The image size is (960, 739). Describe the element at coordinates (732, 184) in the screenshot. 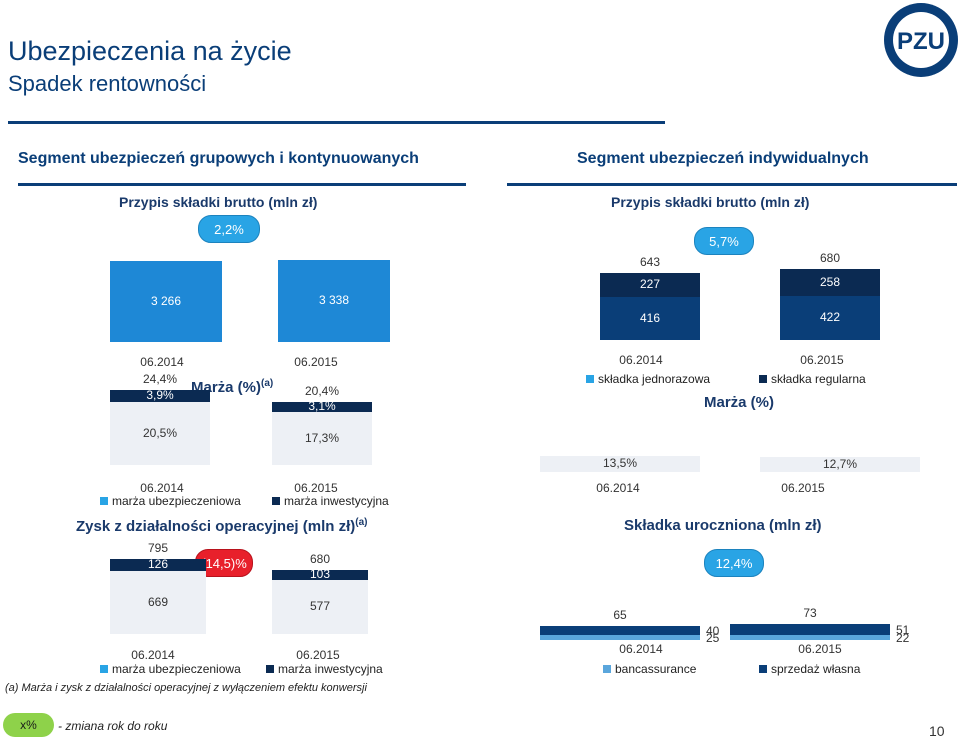

I see `right-segment-divider` at that location.